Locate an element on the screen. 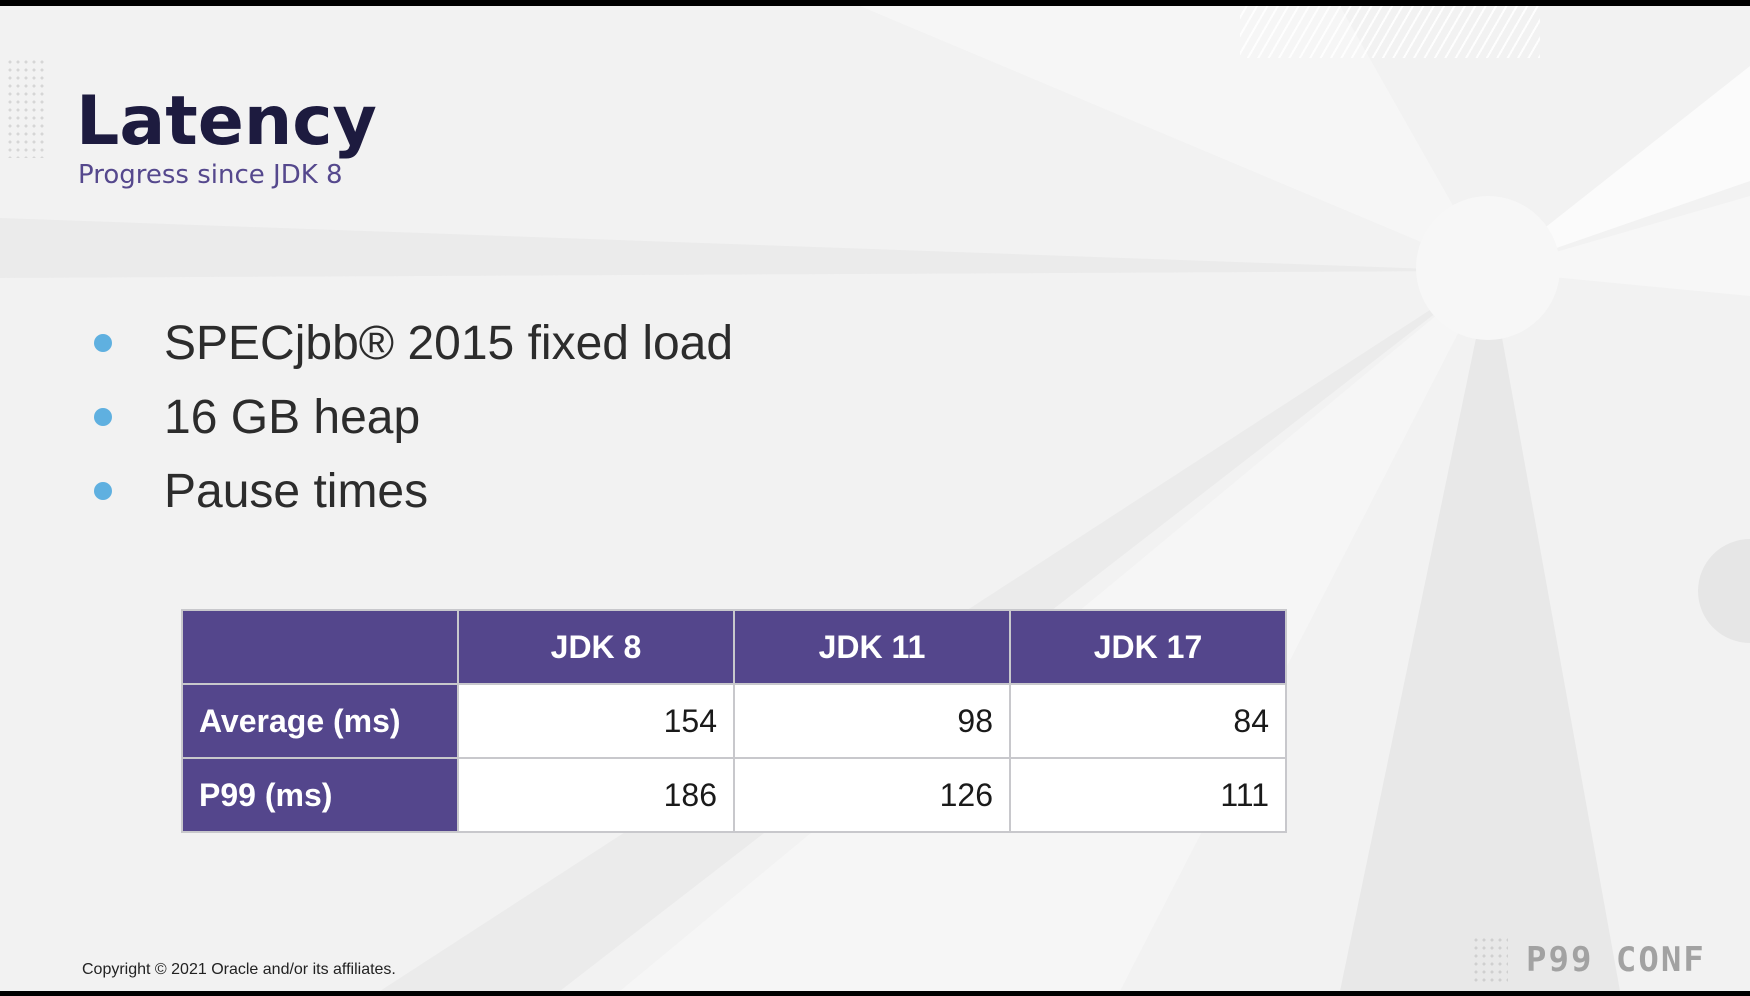 Image resolution: width=1750 pixels, height=996 pixels. table-cell: 186 is located at coordinates (596, 795).